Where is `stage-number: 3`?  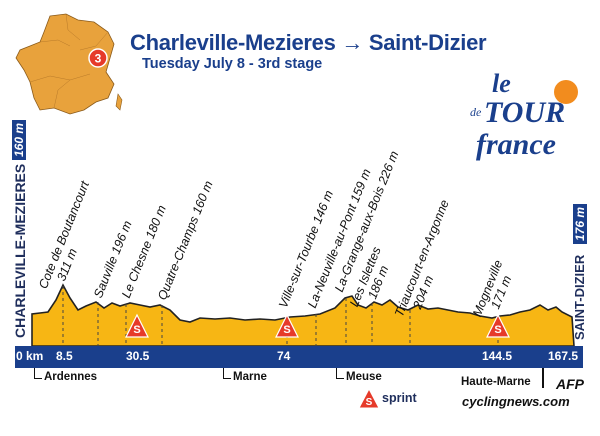
stage-number: 3 is located at coordinates (98, 59).